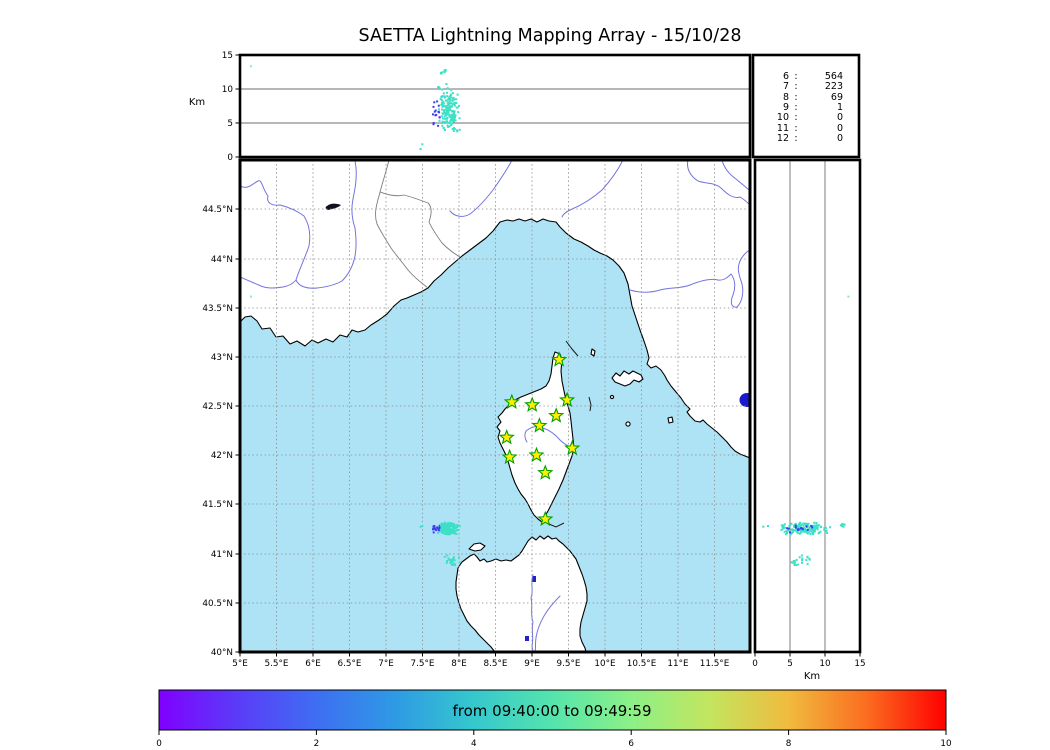  What do you see at coordinates (642, 664) in the screenshot?
I see `lon-tick: 10.5°E` at bounding box center [642, 664].